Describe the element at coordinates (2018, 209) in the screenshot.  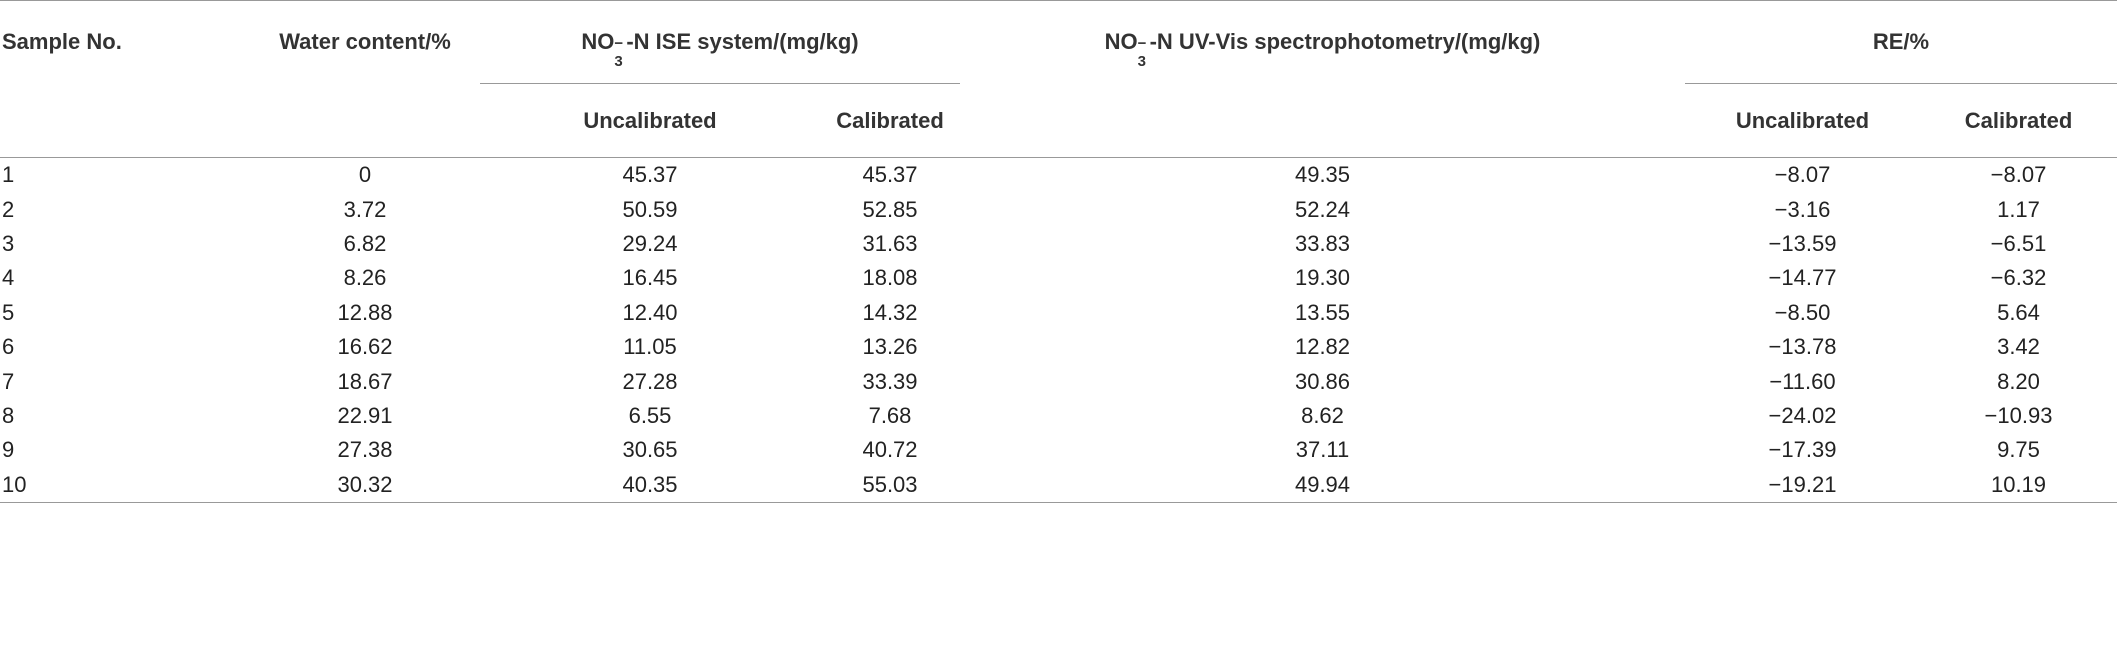
I see `data-cell: 1.17` at that location.